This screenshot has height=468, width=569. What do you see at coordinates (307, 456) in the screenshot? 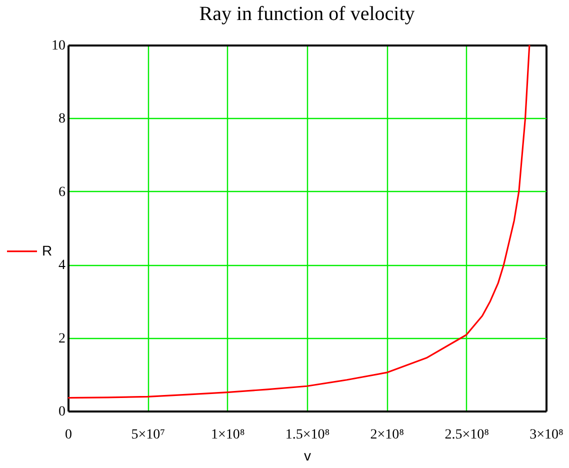
I see `x-axis-title: v` at bounding box center [307, 456].